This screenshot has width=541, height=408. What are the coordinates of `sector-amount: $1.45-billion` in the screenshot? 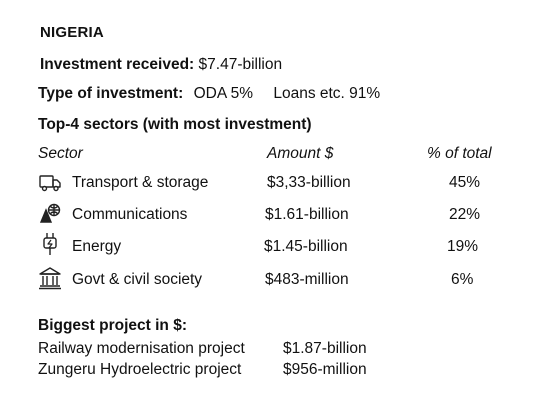 It's located at (306, 246).